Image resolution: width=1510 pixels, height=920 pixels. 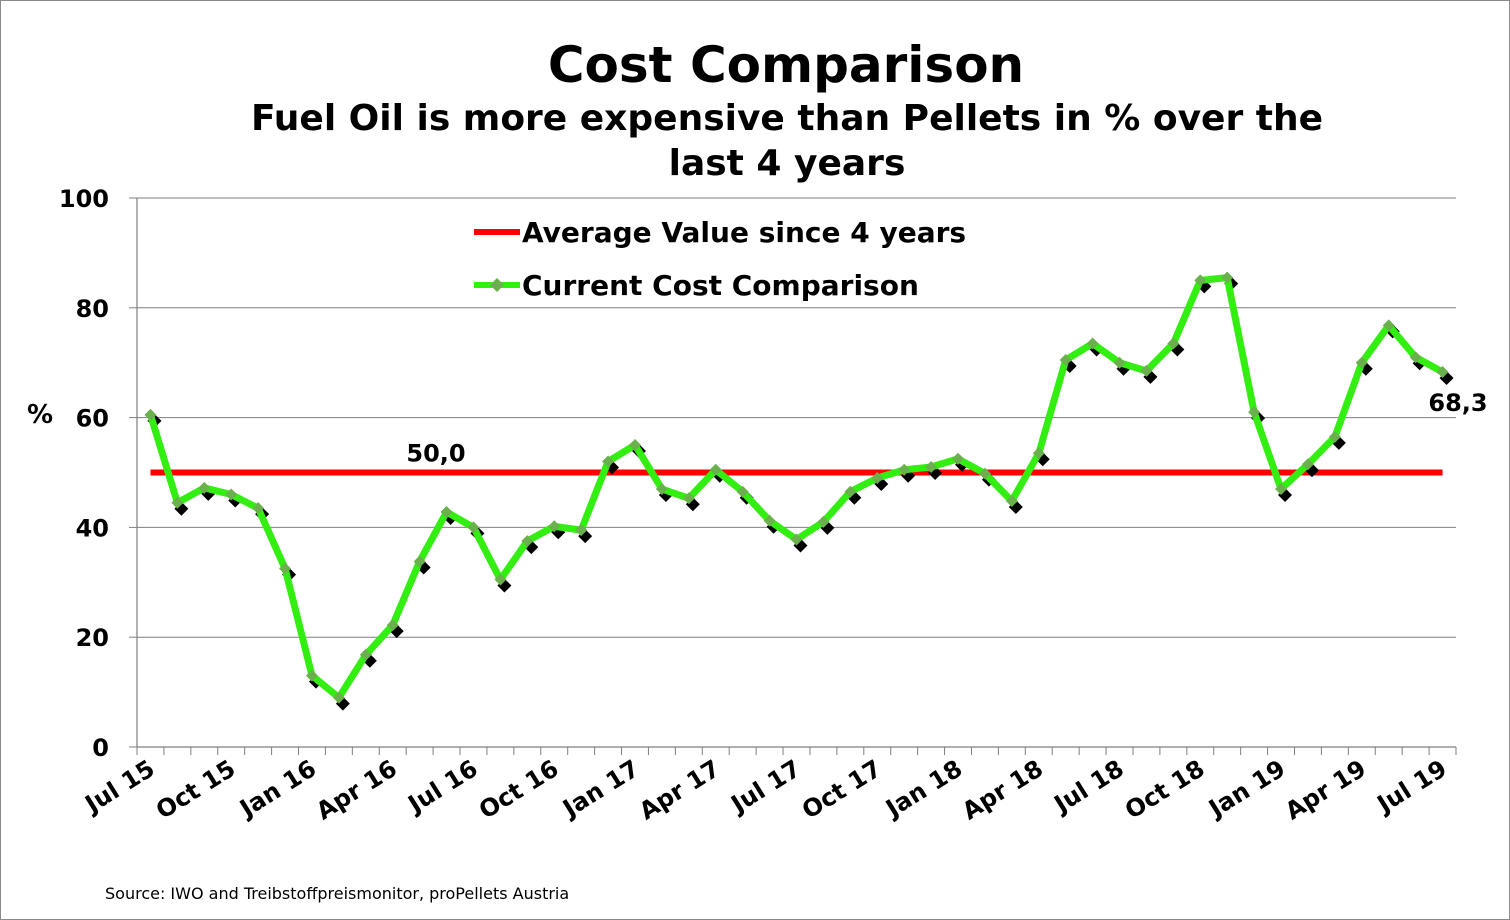 What do you see at coordinates (442, 786) in the screenshot?
I see `x-tick-label-jul-16: Jul 16` at bounding box center [442, 786].